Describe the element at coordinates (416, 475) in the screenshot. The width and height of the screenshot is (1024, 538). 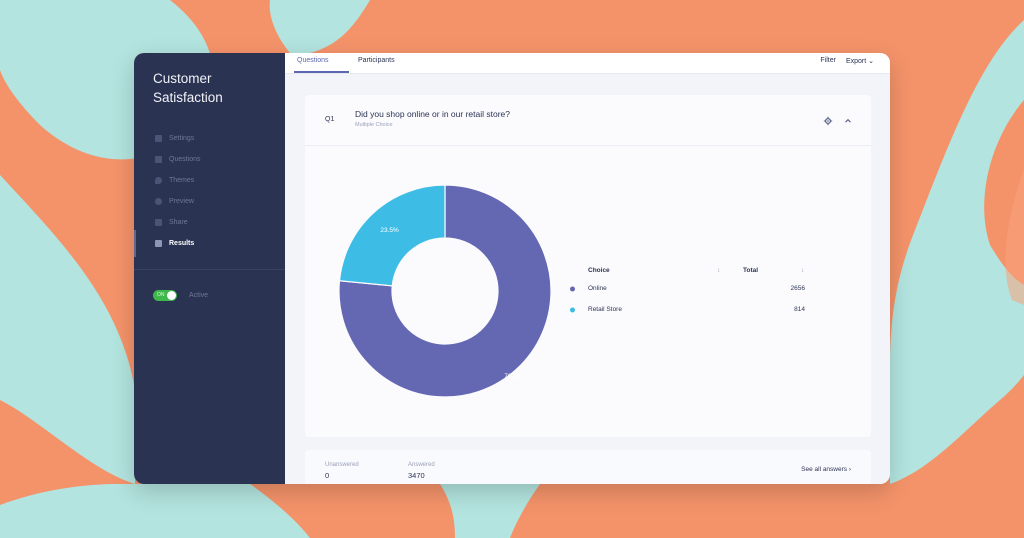
I see `answered-value: 3470` at that location.